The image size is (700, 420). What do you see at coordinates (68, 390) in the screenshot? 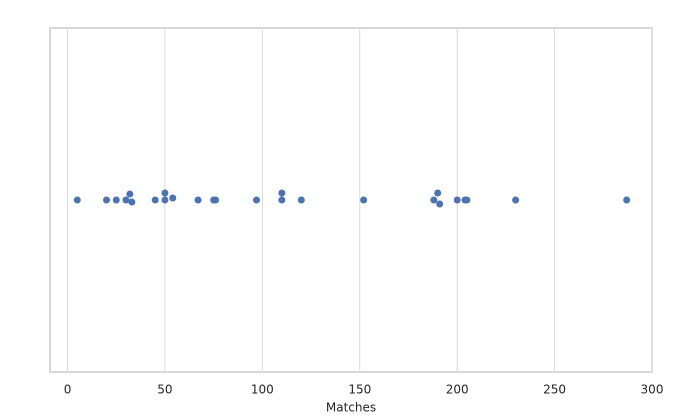
I see `x-tick-label: 0` at bounding box center [68, 390].